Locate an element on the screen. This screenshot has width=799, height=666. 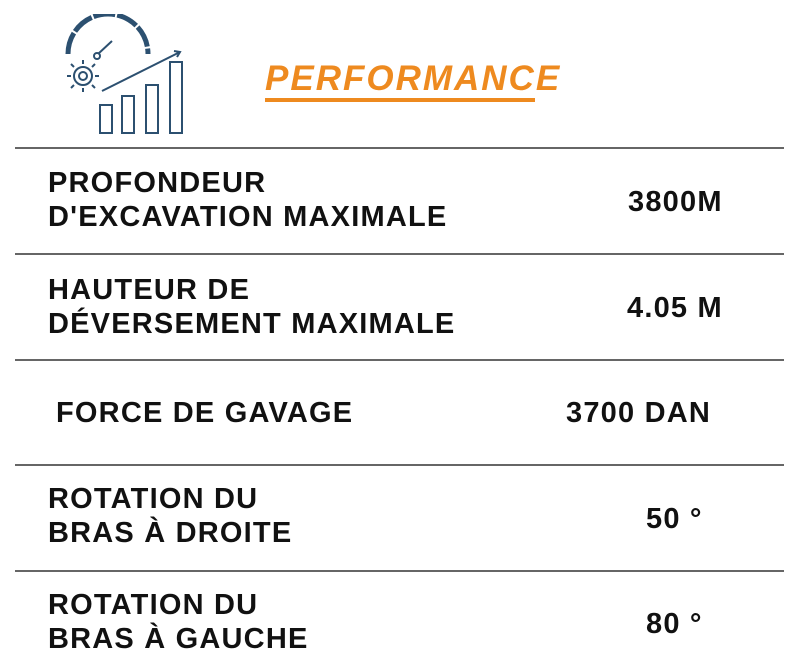
row-label-digging-force: FORCE DE GAVAGE is located at coordinates (205, 413).